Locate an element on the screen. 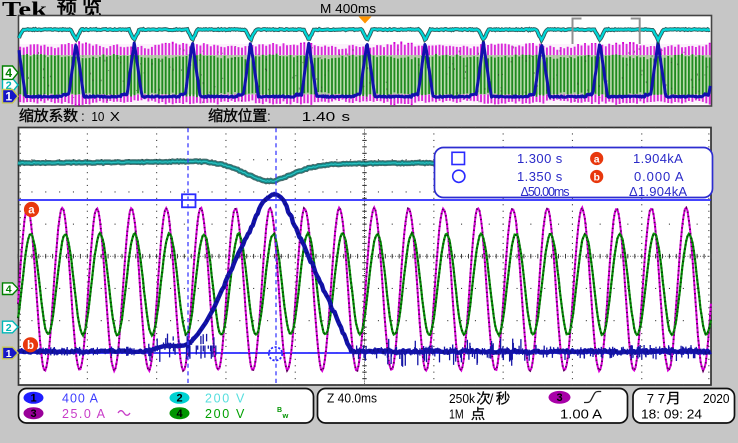 The width and height of the screenshot is (738, 443). svg-text: 1.40 is located at coordinates (319, 116).